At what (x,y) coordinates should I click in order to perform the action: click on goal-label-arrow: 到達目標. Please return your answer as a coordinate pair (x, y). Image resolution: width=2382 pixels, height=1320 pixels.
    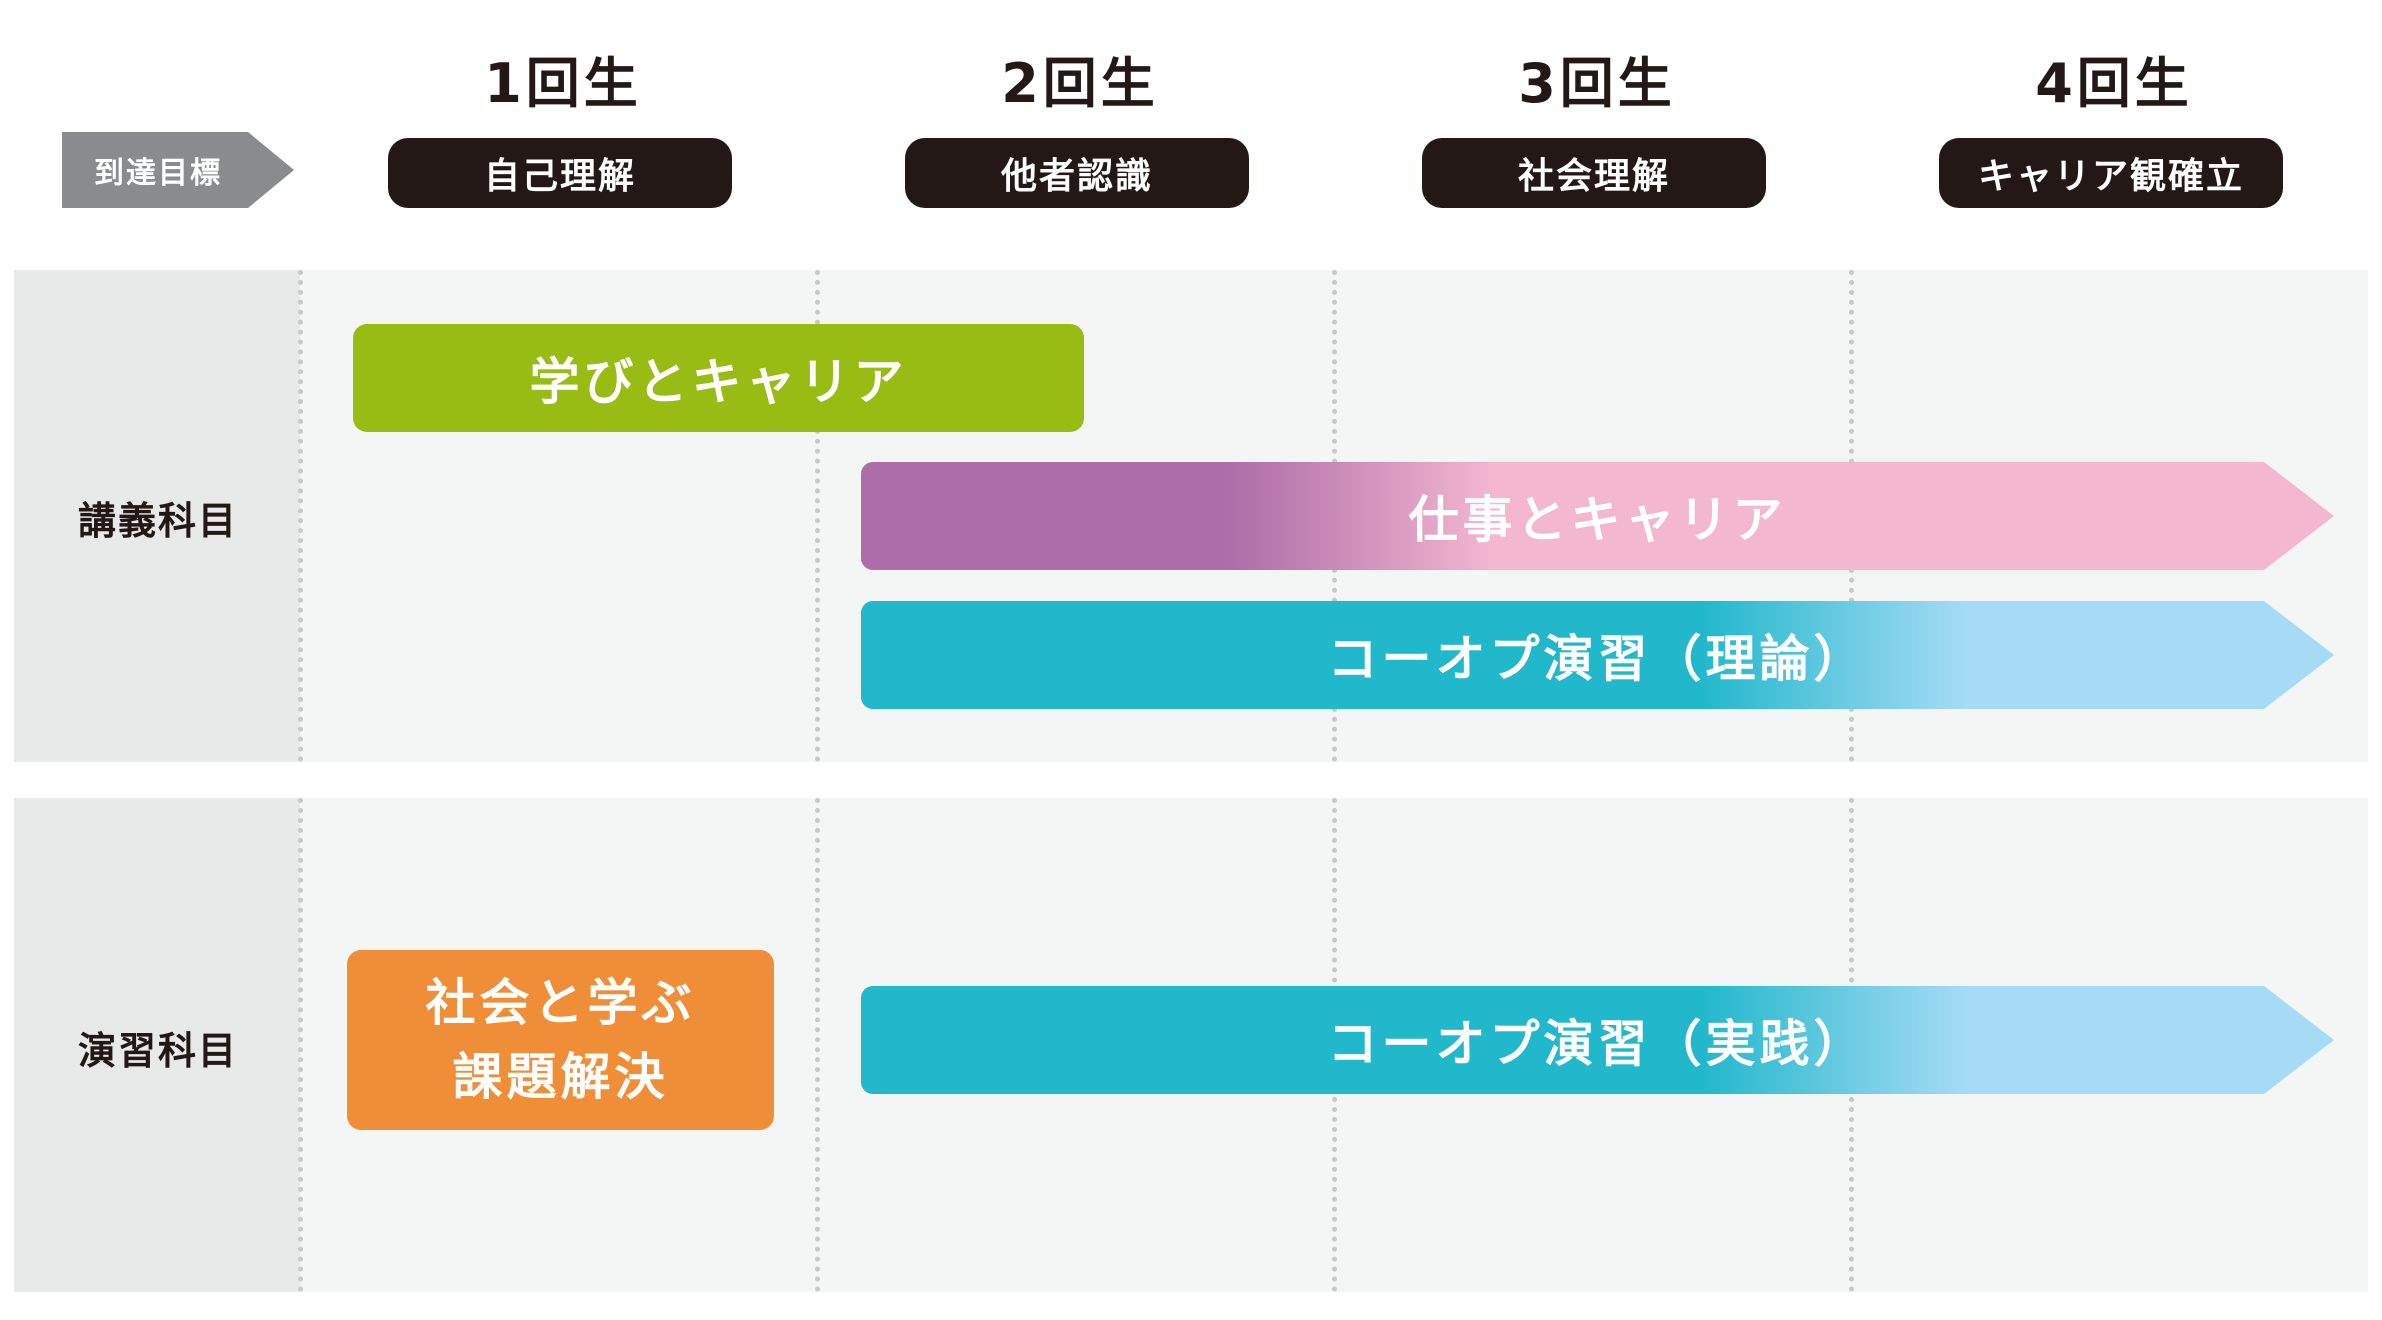
    Looking at the image, I should click on (178, 170).